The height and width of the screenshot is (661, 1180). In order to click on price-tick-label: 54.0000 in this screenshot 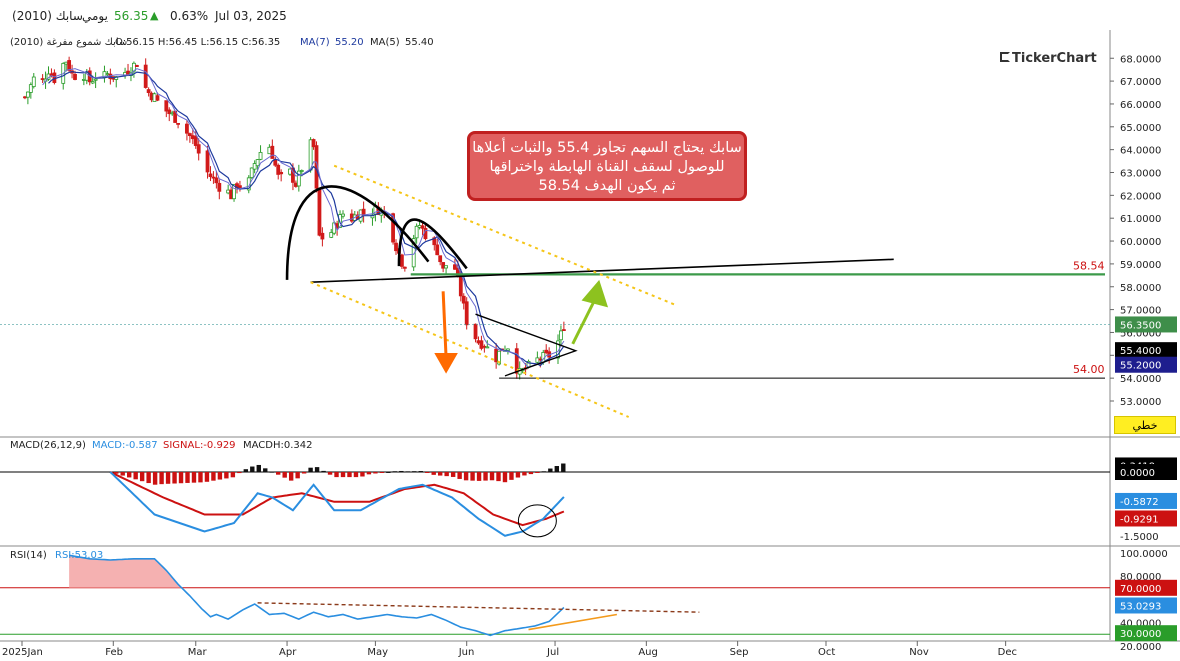, I will do `click(1140, 379)`.